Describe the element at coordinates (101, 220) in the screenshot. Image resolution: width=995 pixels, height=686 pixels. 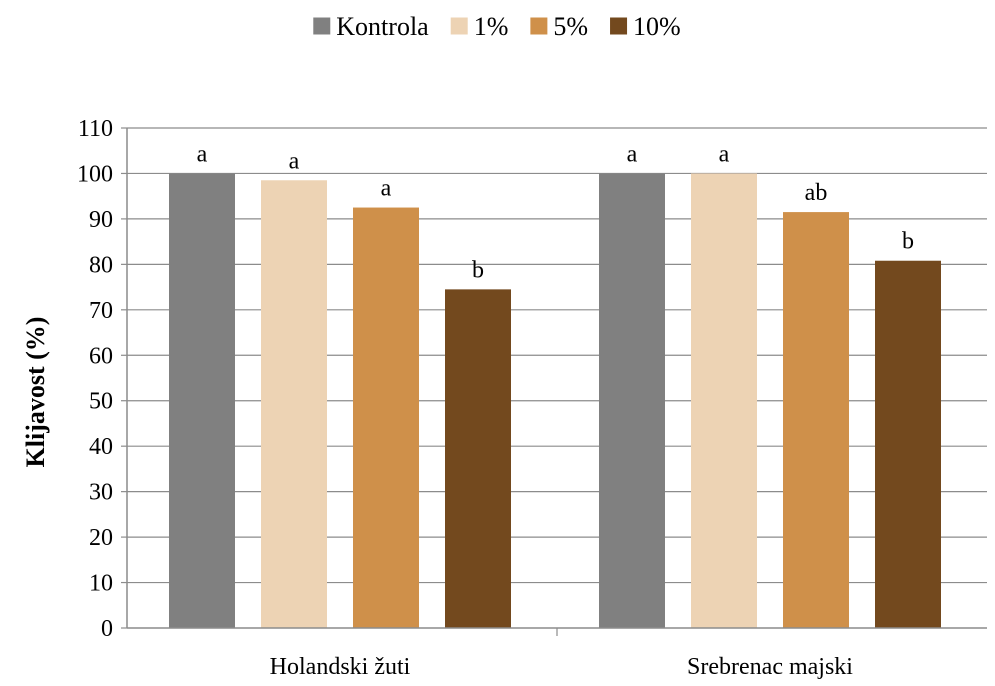
I see `y-tick-label: 90` at that location.